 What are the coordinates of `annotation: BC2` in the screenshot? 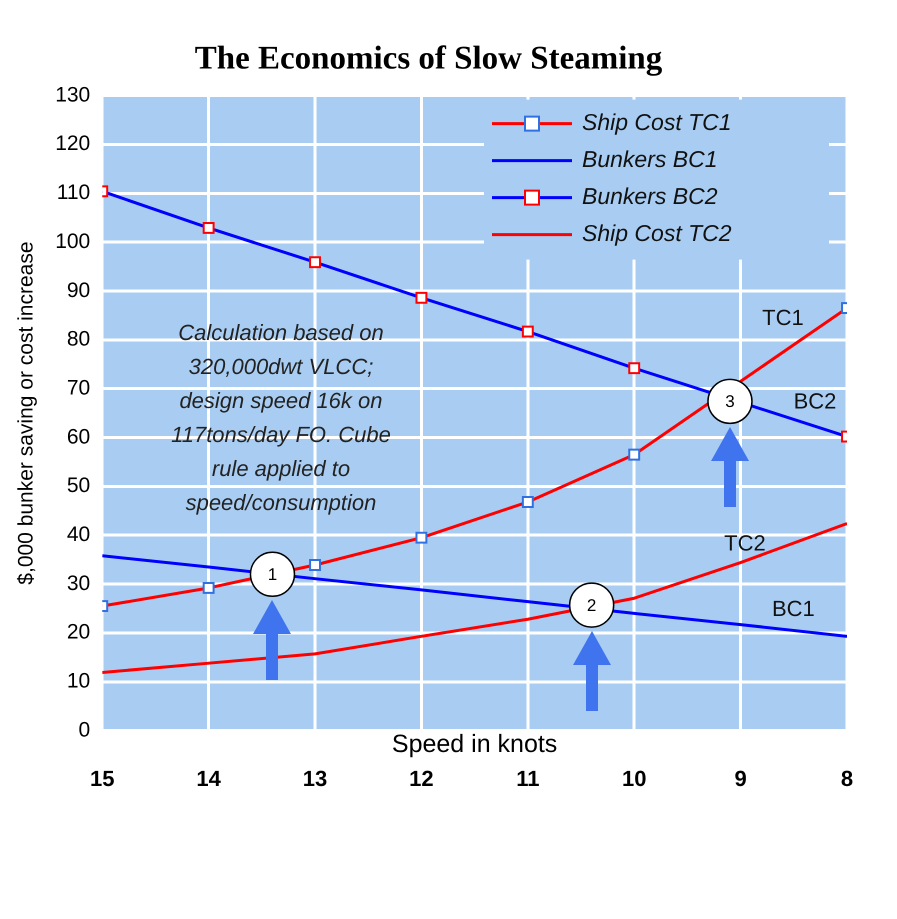 It's located at (815, 401).